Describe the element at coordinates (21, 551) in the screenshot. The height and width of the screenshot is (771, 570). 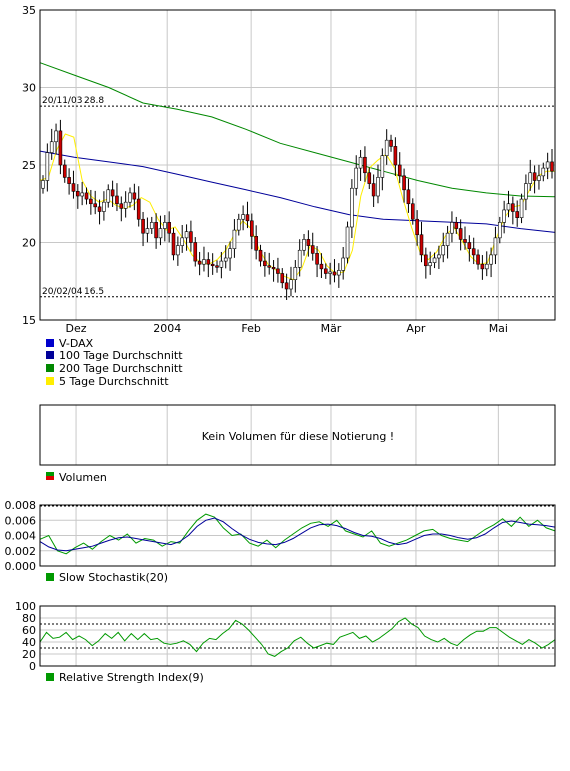
I see `stoch-y-tick-label: 0.002` at that location.